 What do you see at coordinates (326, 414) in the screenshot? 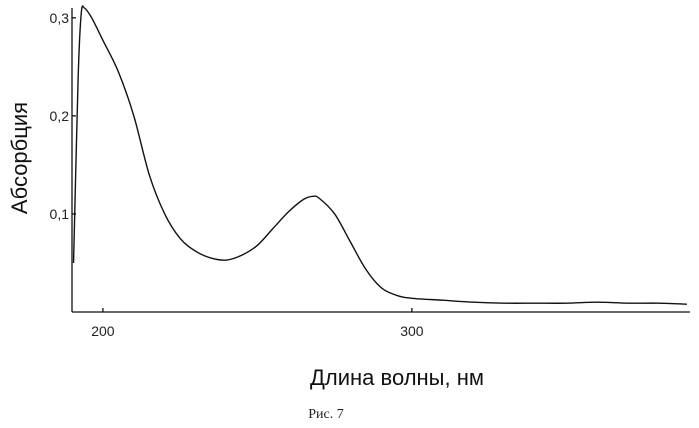
I see `figure-caption: Рис. 7` at bounding box center [326, 414].